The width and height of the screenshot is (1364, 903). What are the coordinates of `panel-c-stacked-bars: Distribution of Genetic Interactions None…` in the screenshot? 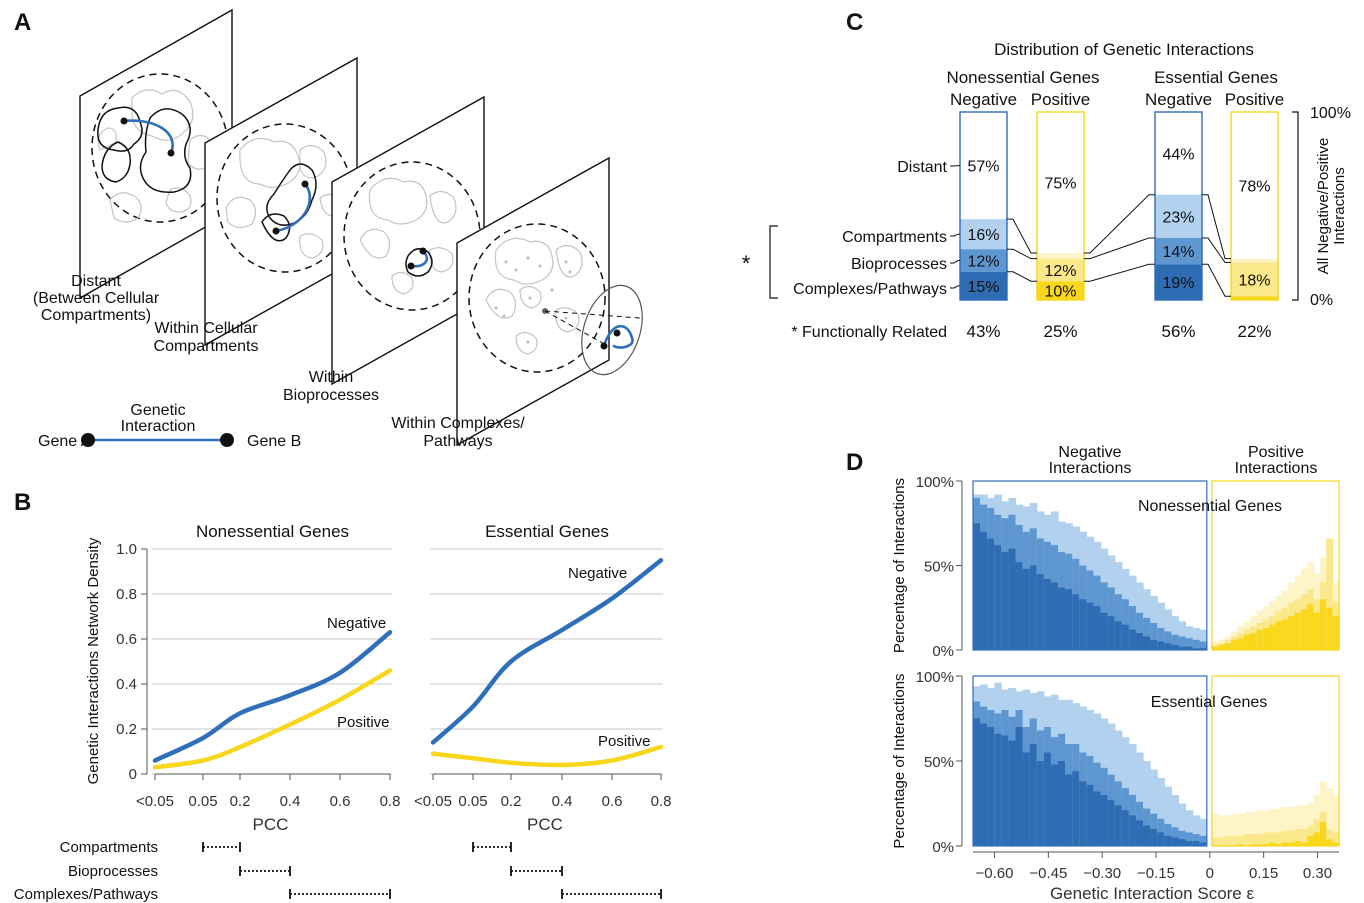 It's located at (1046, 190).